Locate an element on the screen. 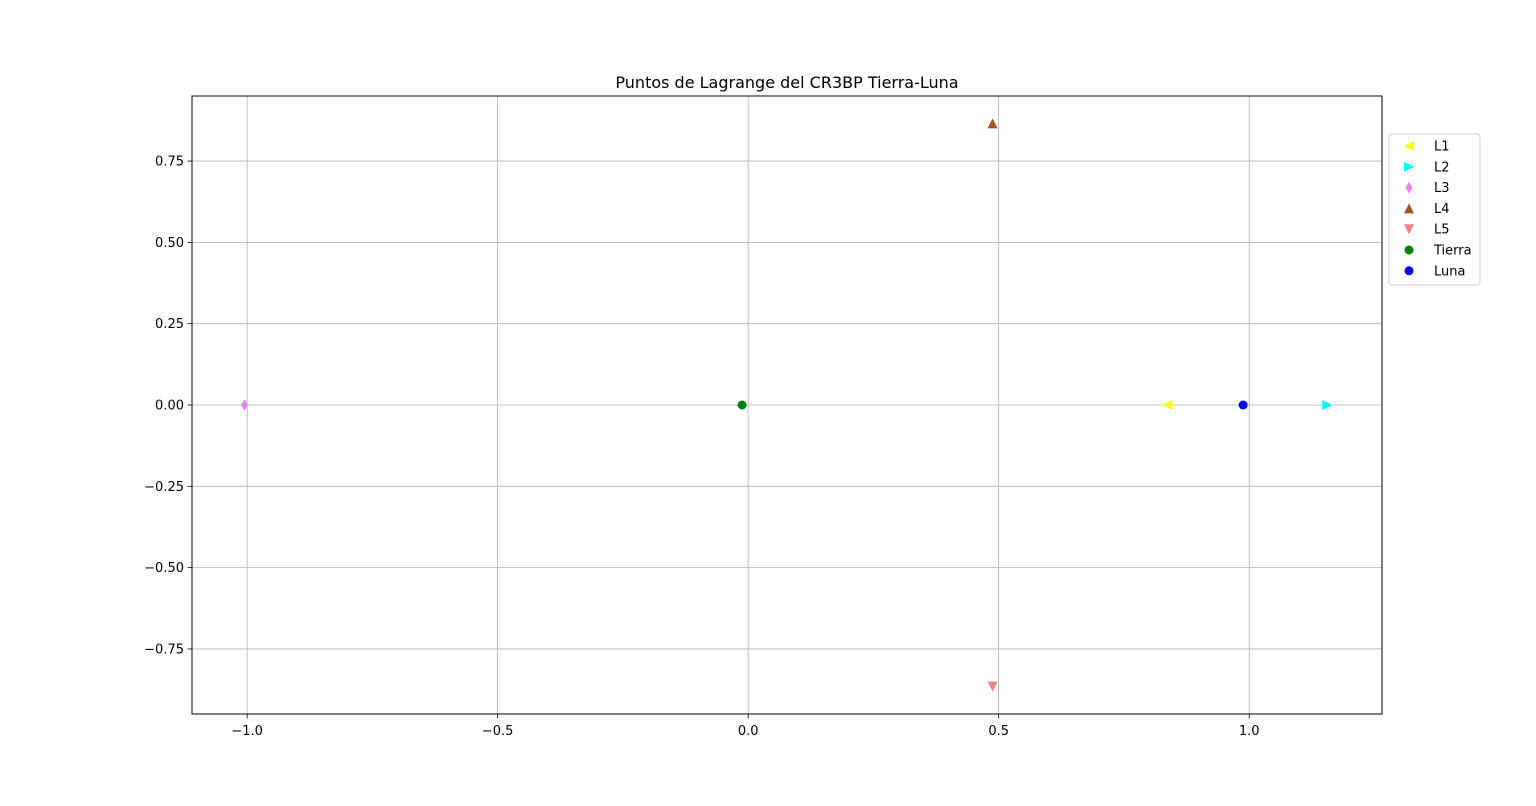  legend: L1 L2 L3 L4 L5 Tierra Luna is located at coordinates (1434, 209).